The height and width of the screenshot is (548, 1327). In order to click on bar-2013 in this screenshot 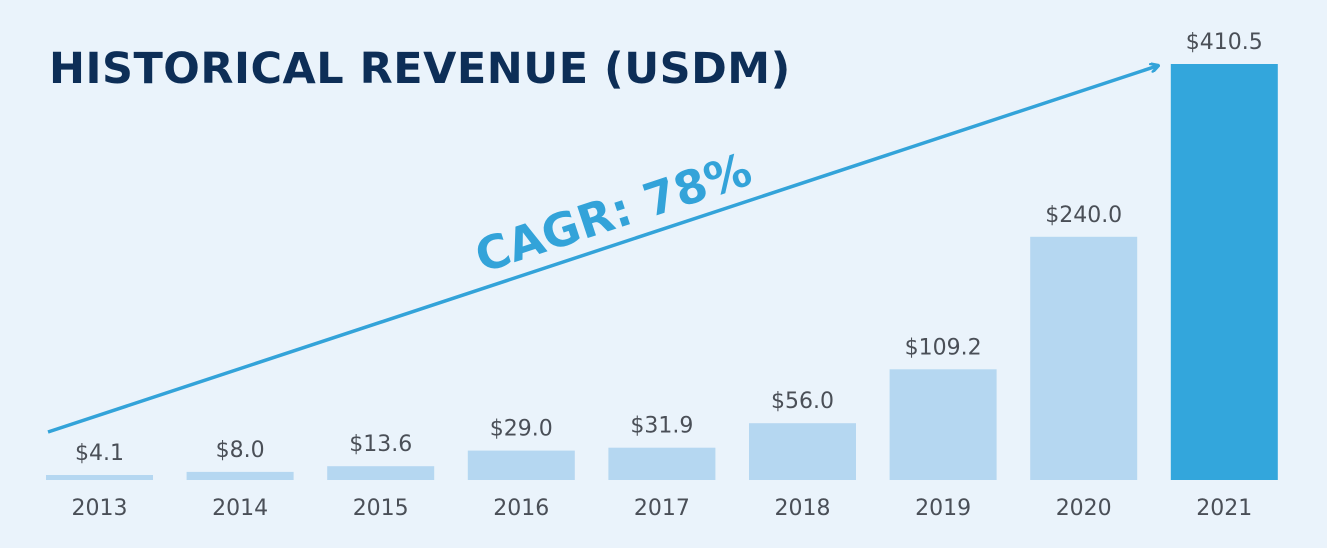, I will do `click(99, 477)`.